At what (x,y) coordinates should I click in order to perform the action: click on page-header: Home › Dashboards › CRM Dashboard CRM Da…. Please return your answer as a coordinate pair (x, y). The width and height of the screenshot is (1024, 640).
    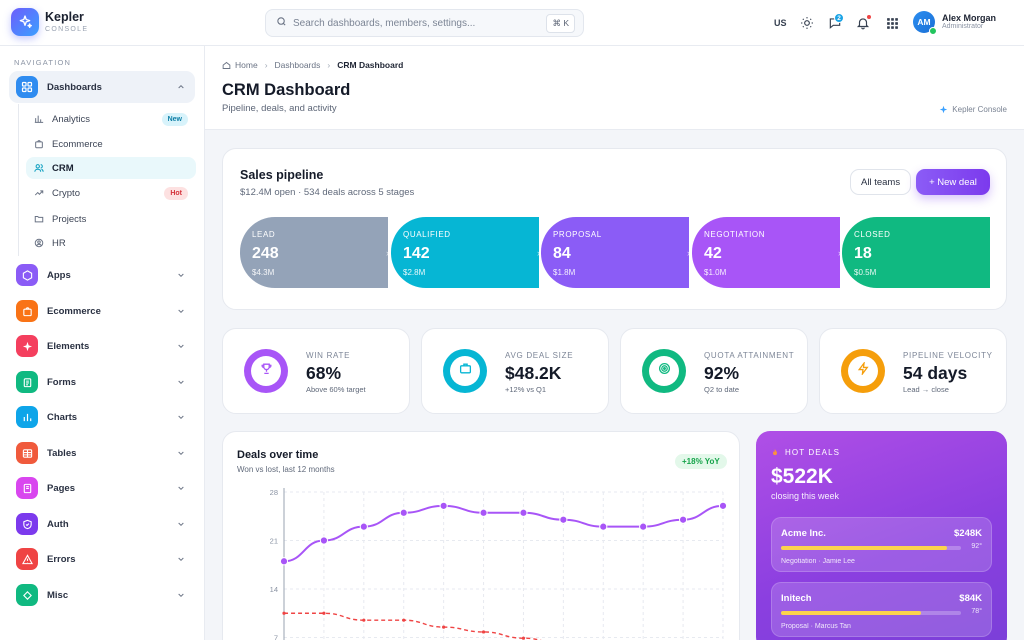
    Looking at the image, I should click on (614, 88).